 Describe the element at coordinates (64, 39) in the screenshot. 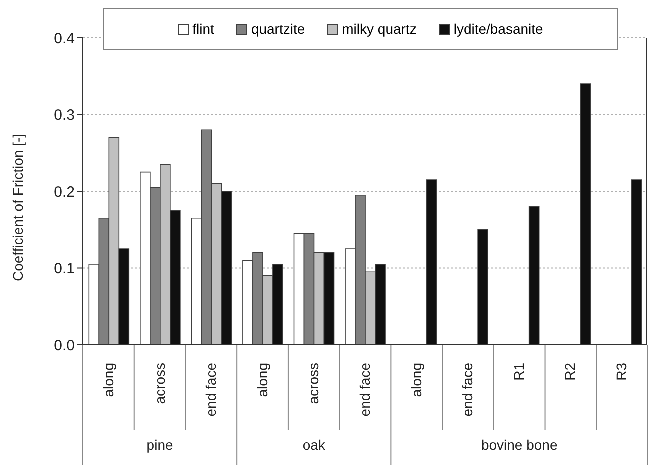

I see `y-tick-label: 0.4` at that location.